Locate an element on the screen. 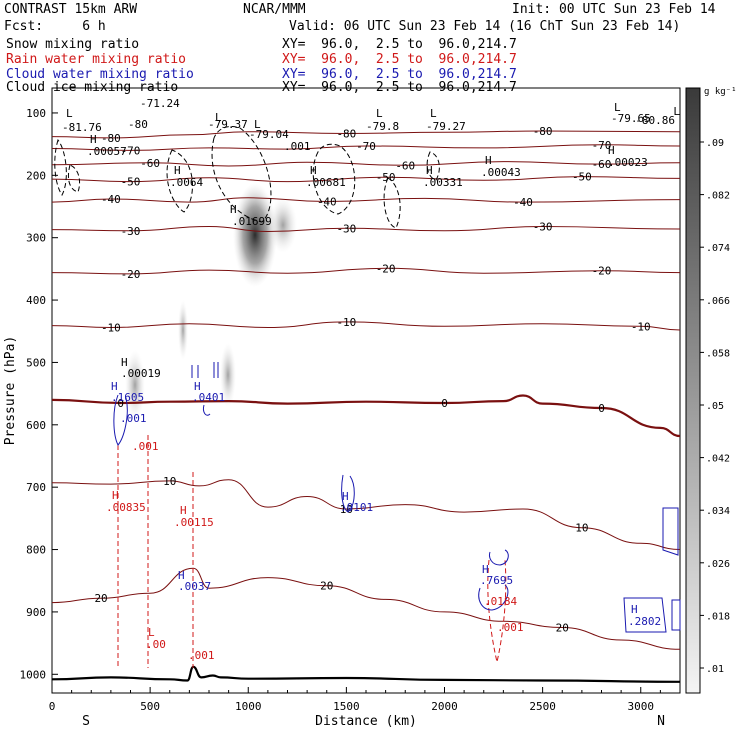 The height and width of the screenshot is (740, 740). y-tick-label-900: 900 is located at coordinates (36, 612).